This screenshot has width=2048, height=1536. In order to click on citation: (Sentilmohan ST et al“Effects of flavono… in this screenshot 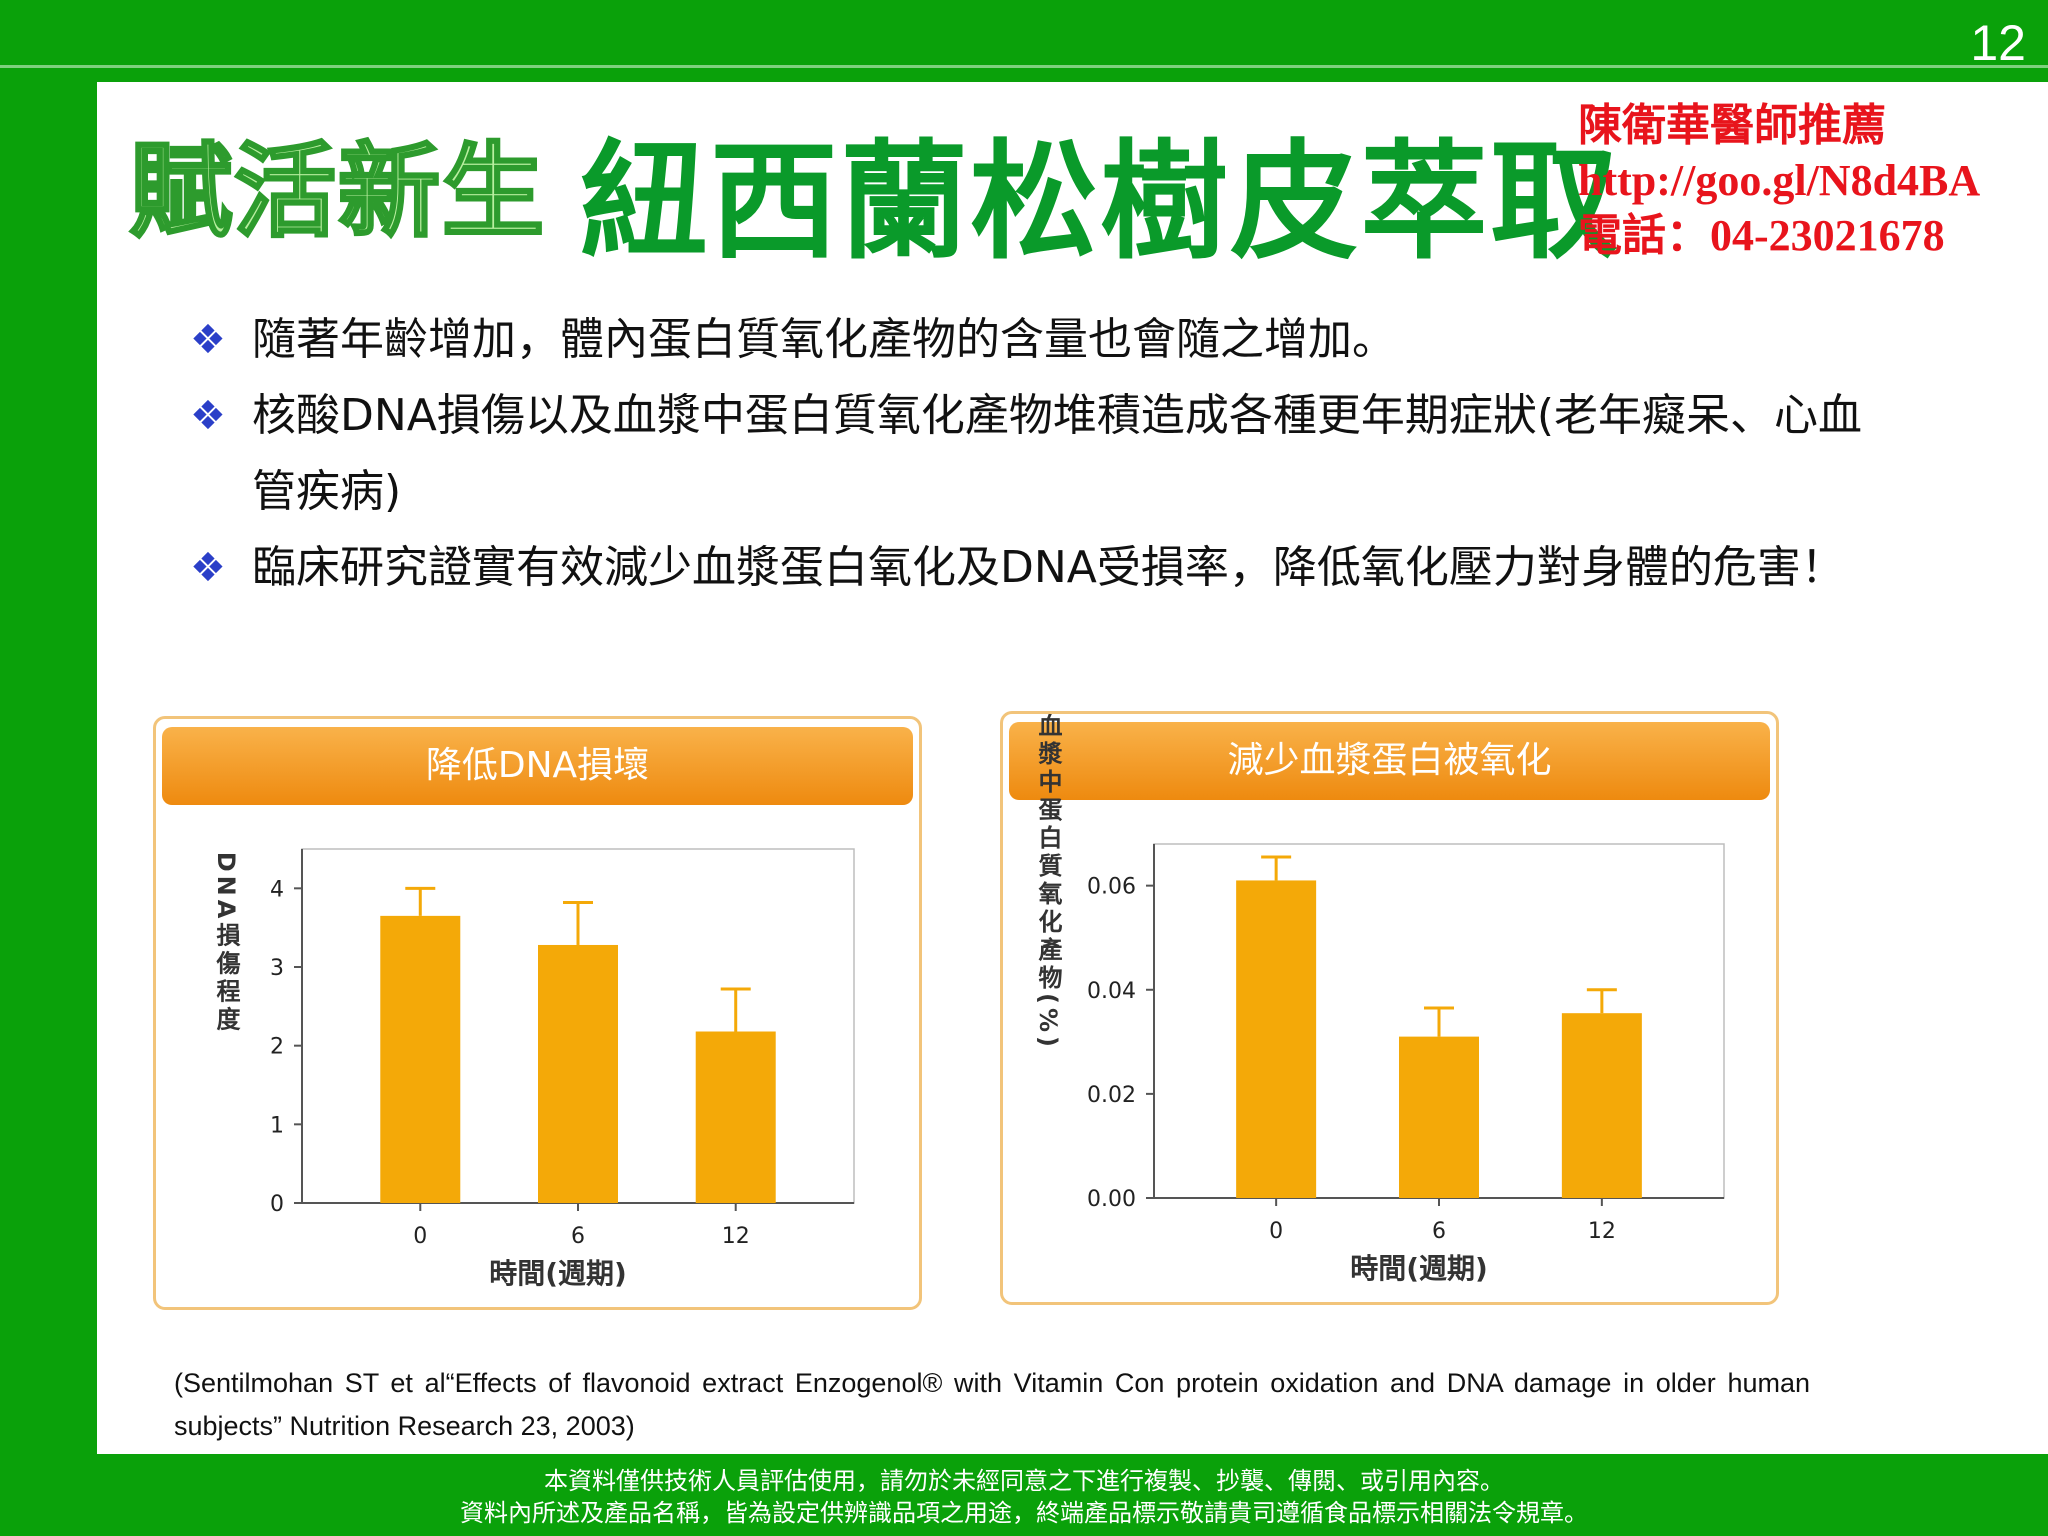, I will do `click(992, 1404)`.